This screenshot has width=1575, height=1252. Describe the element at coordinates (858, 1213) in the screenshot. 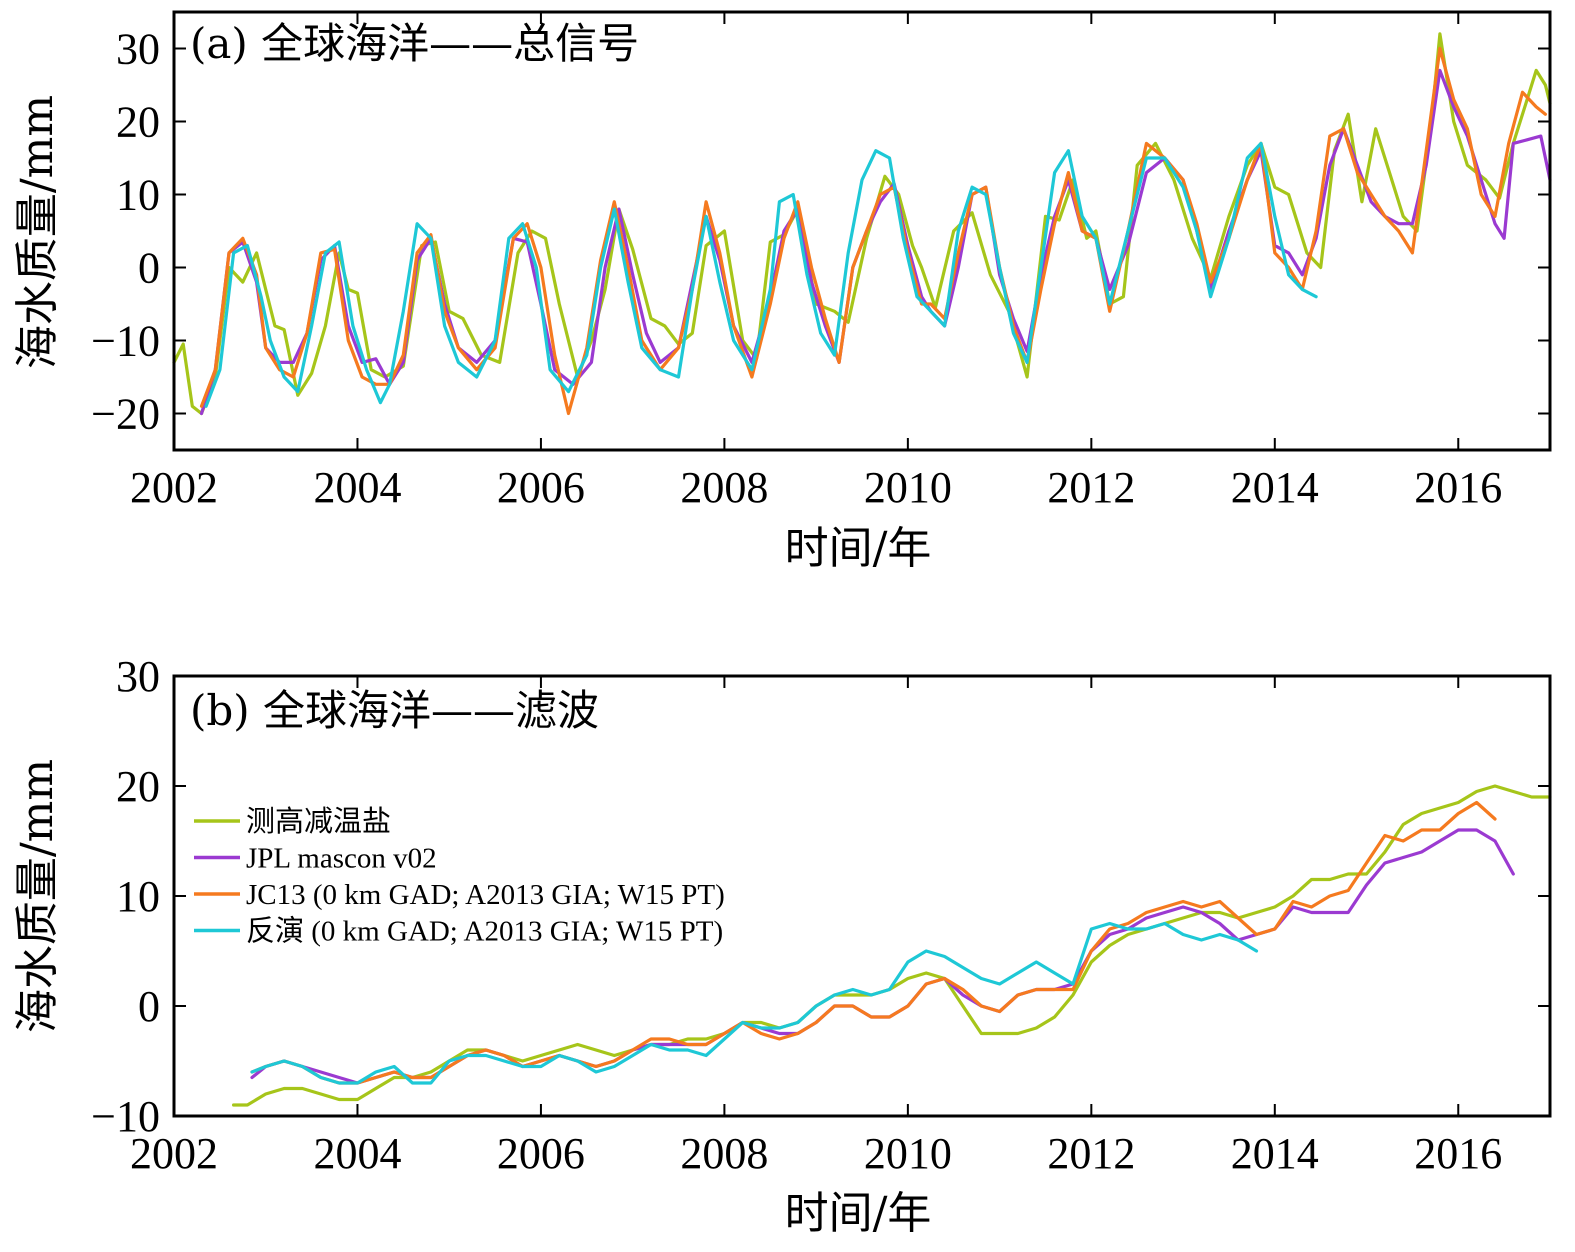

I see `panel-b-xlabel: 时间/年` at that location.